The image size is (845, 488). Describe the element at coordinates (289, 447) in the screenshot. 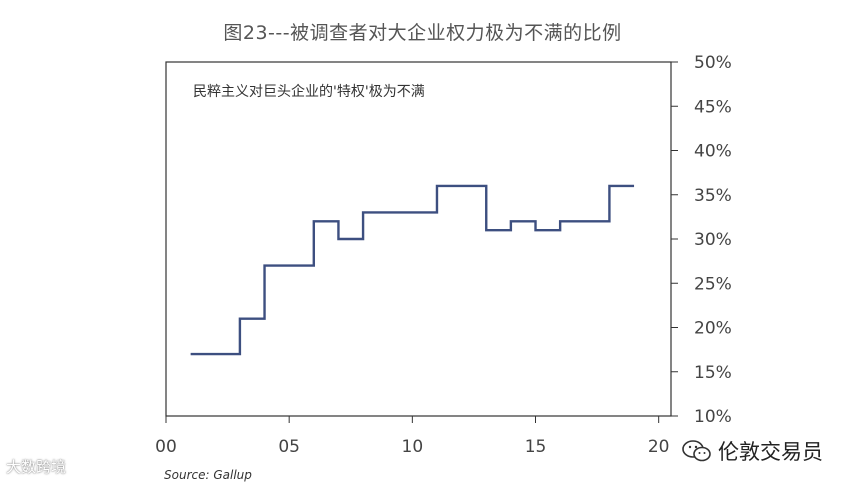

I see `x-tick-label: 05` at that location.